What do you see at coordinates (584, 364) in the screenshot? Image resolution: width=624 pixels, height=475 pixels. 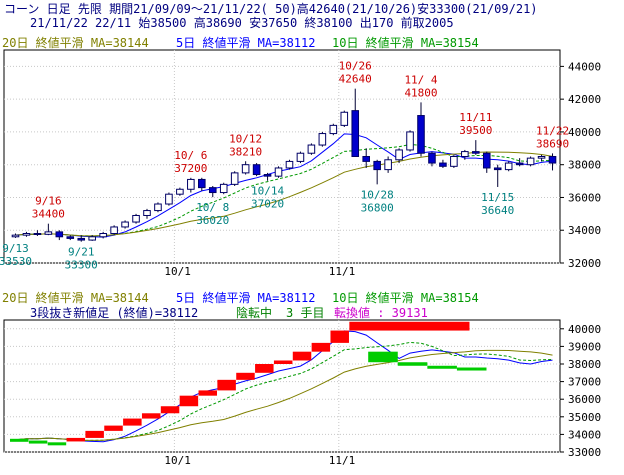 I see `lower-y-tick-label: 38000` at bounding box center [584, 364].